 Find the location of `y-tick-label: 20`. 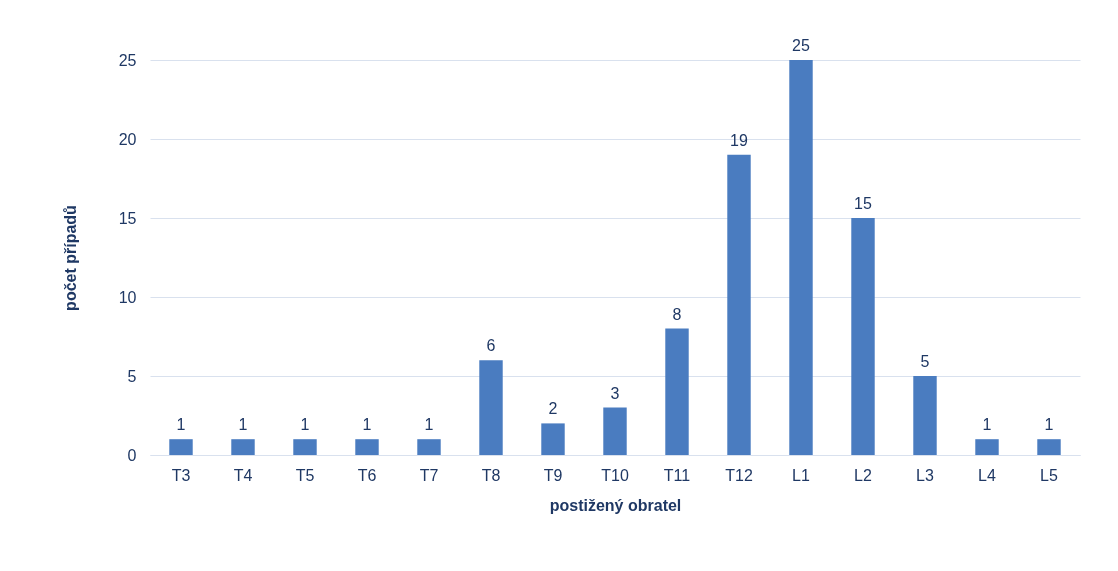

y-tick-label: 20 is located at coordinates (127, 139).